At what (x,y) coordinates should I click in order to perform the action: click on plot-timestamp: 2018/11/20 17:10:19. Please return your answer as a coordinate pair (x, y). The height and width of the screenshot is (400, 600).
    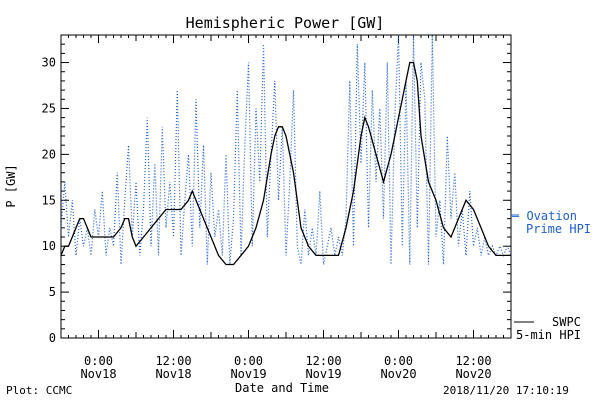
    Looking at the image, I should click on (506, 390).